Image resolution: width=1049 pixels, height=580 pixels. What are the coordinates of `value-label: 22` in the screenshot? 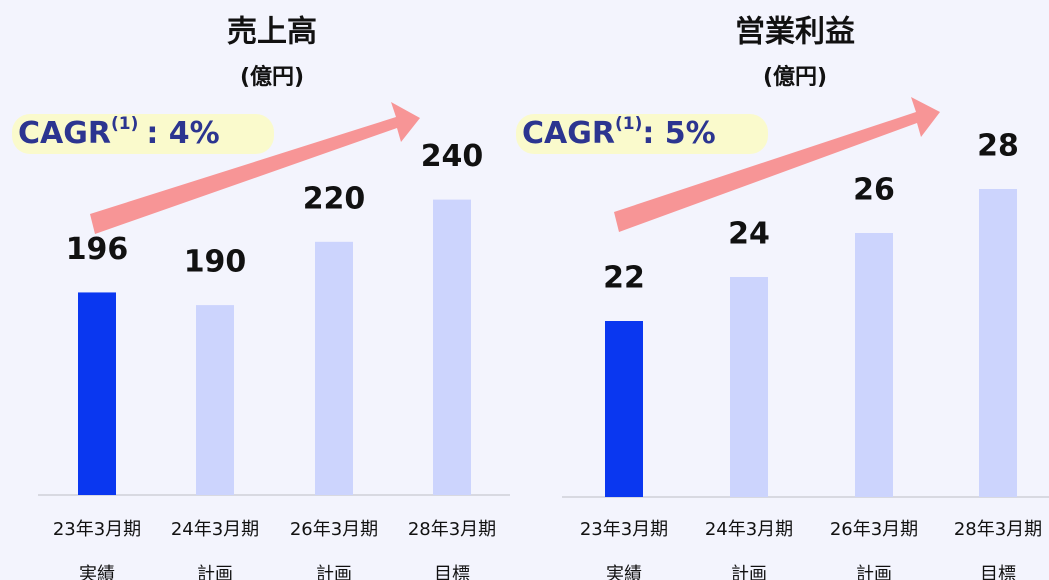 It's located at (624, 278).